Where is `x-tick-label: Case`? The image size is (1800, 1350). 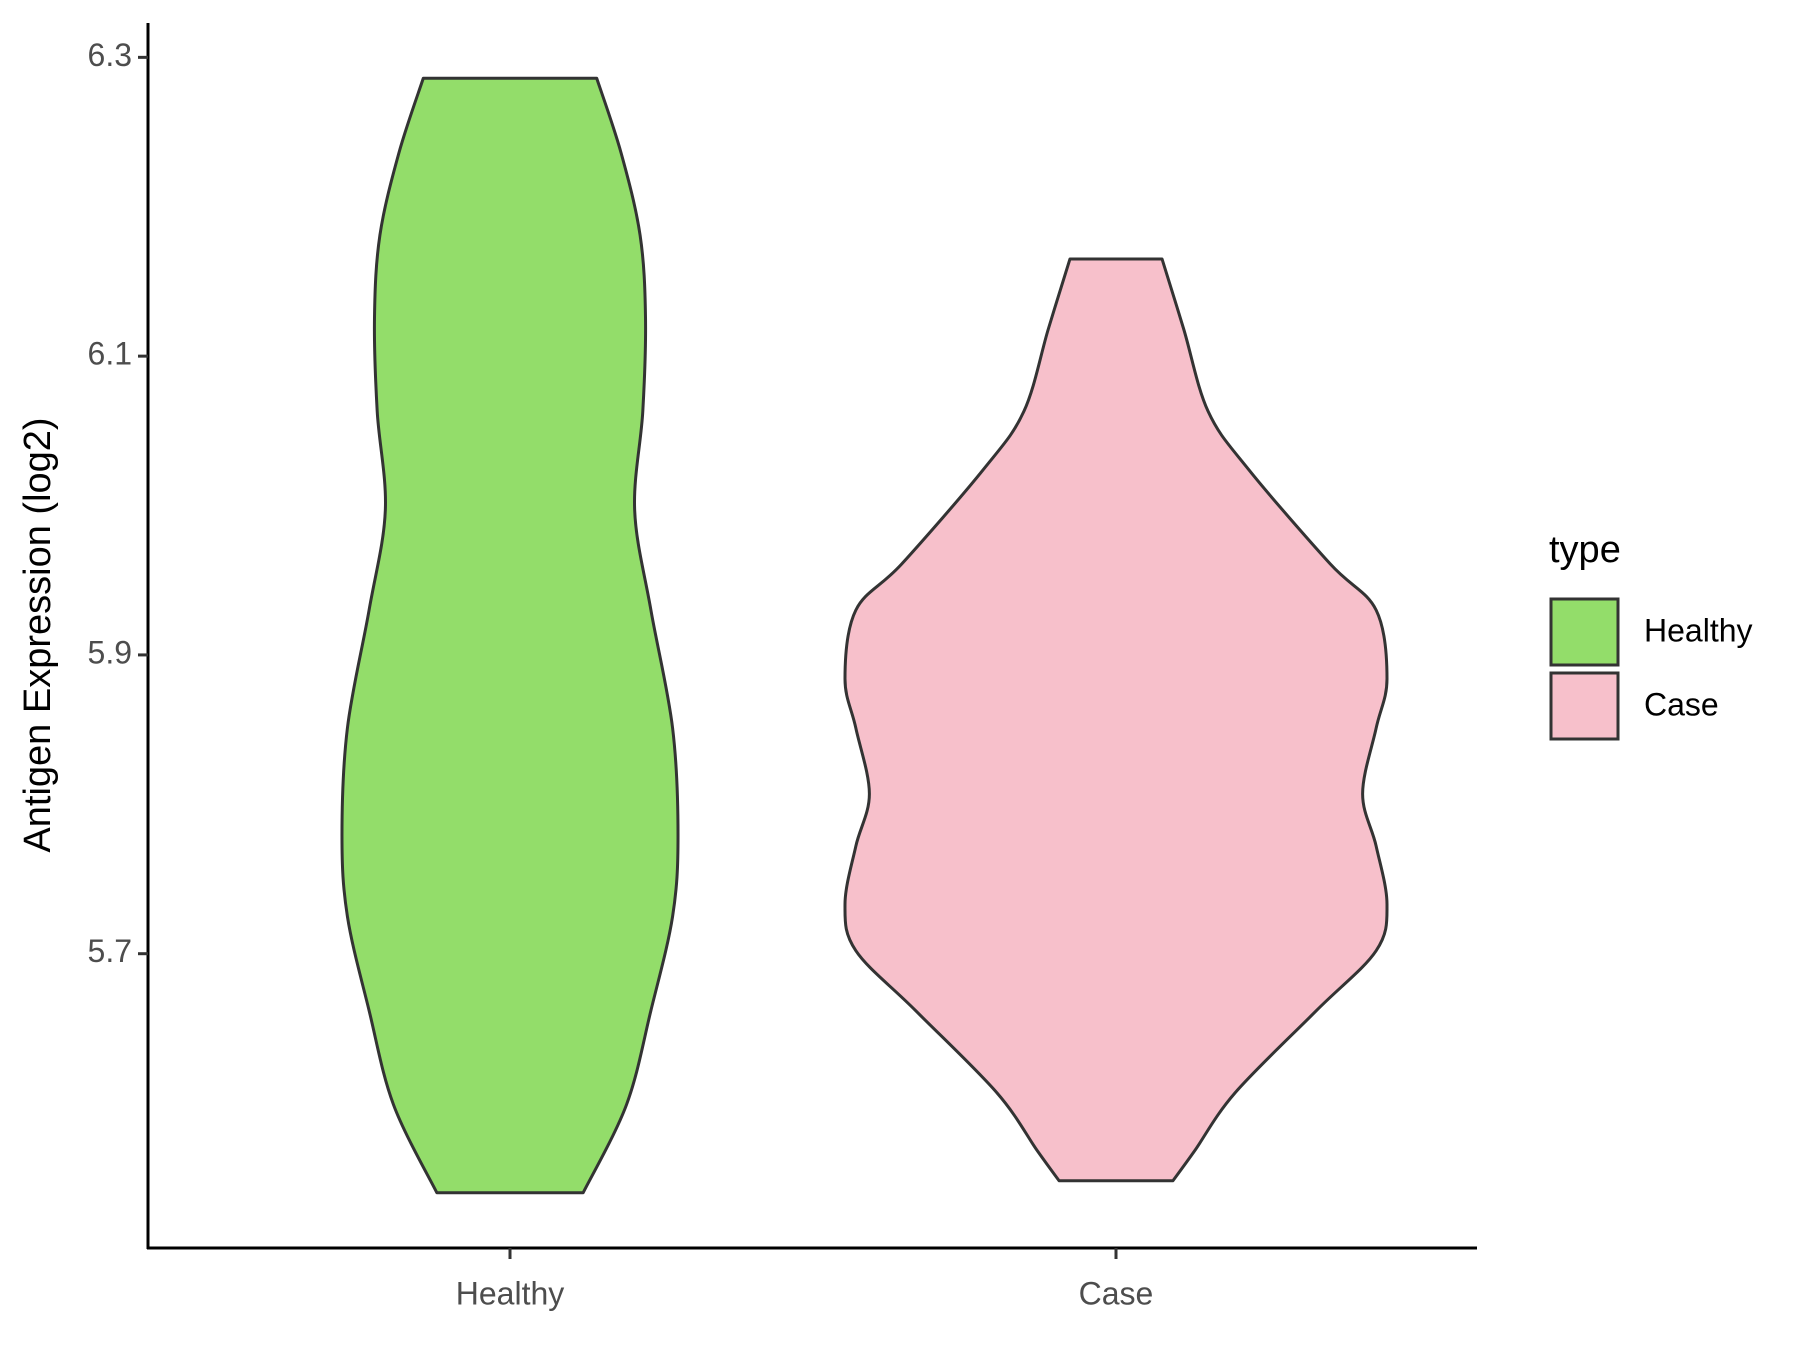 x-tick-label: Case is located at coordinates (1116, 1293).